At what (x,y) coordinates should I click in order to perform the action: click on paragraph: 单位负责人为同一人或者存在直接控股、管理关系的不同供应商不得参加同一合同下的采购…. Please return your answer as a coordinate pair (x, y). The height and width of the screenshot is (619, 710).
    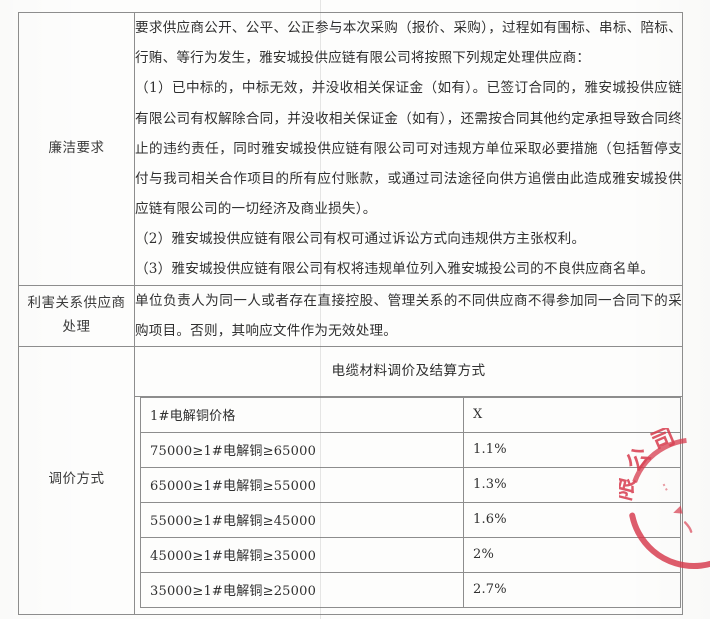
    Looking at the image, I should click on (408, 315).